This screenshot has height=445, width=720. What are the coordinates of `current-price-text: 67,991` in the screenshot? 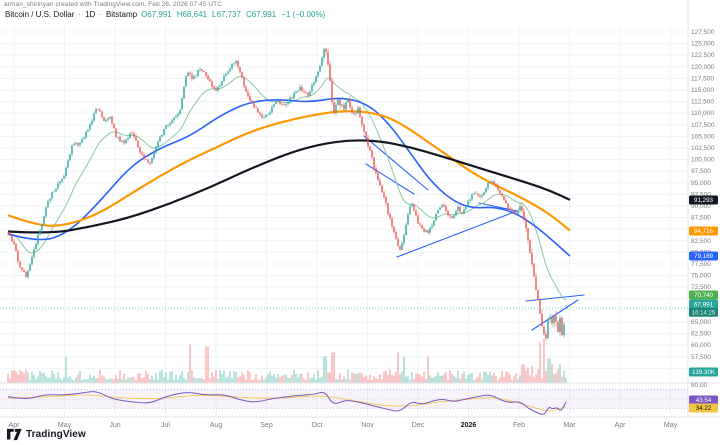 It's located at (704, 304).